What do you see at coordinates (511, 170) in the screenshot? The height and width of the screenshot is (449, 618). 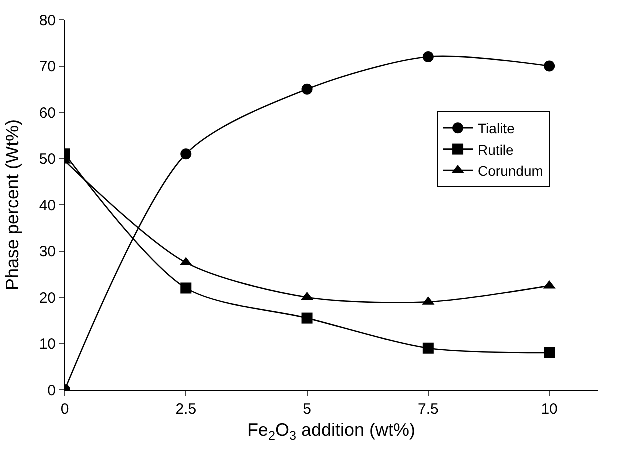 I see `legend-label: Corundum` at bounding box center [511, 170].